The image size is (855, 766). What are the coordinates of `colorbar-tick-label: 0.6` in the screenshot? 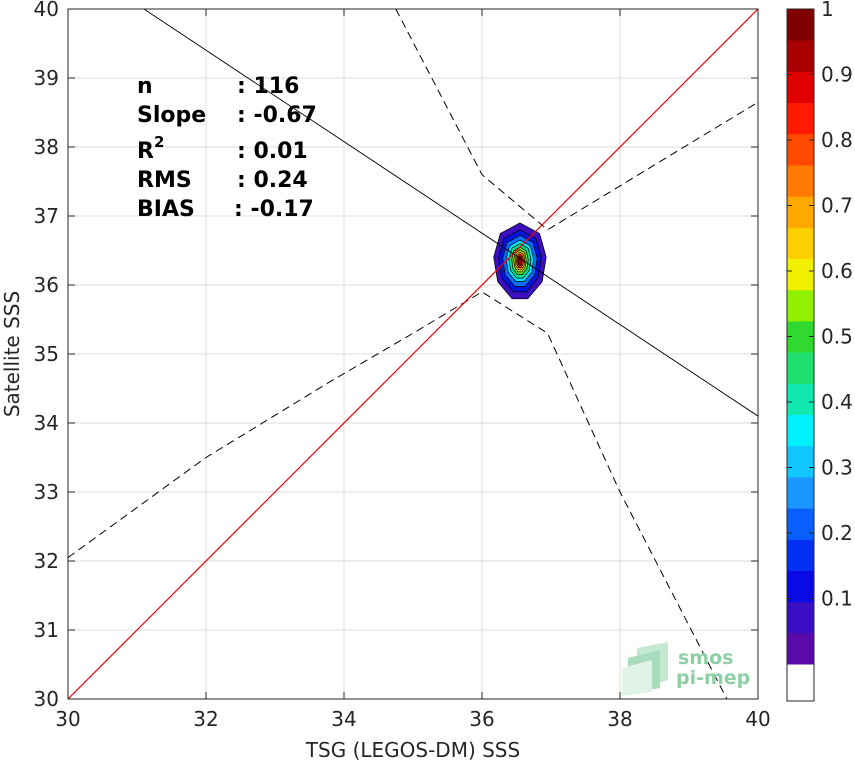 It's located at (837, 271).